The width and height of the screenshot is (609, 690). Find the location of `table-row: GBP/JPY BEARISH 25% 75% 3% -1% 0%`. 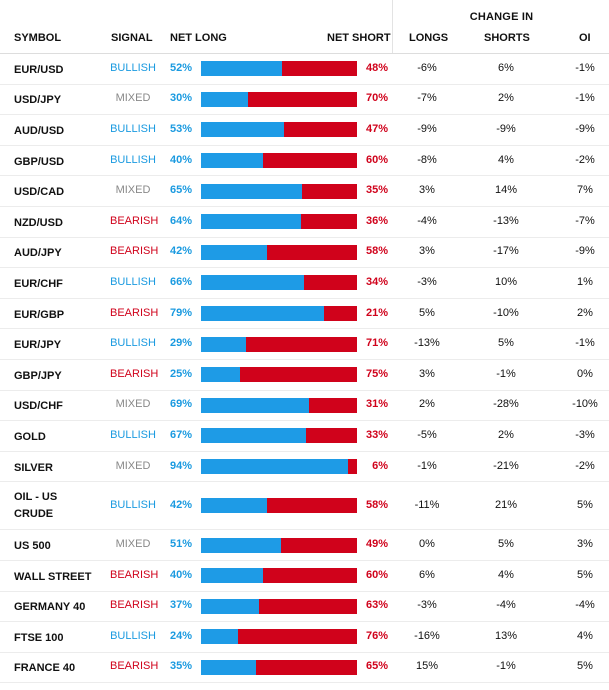

table-row: GBP/JPY BEARISH 25% 75% 3% -1% 0% is located at coordinates (304, 375).